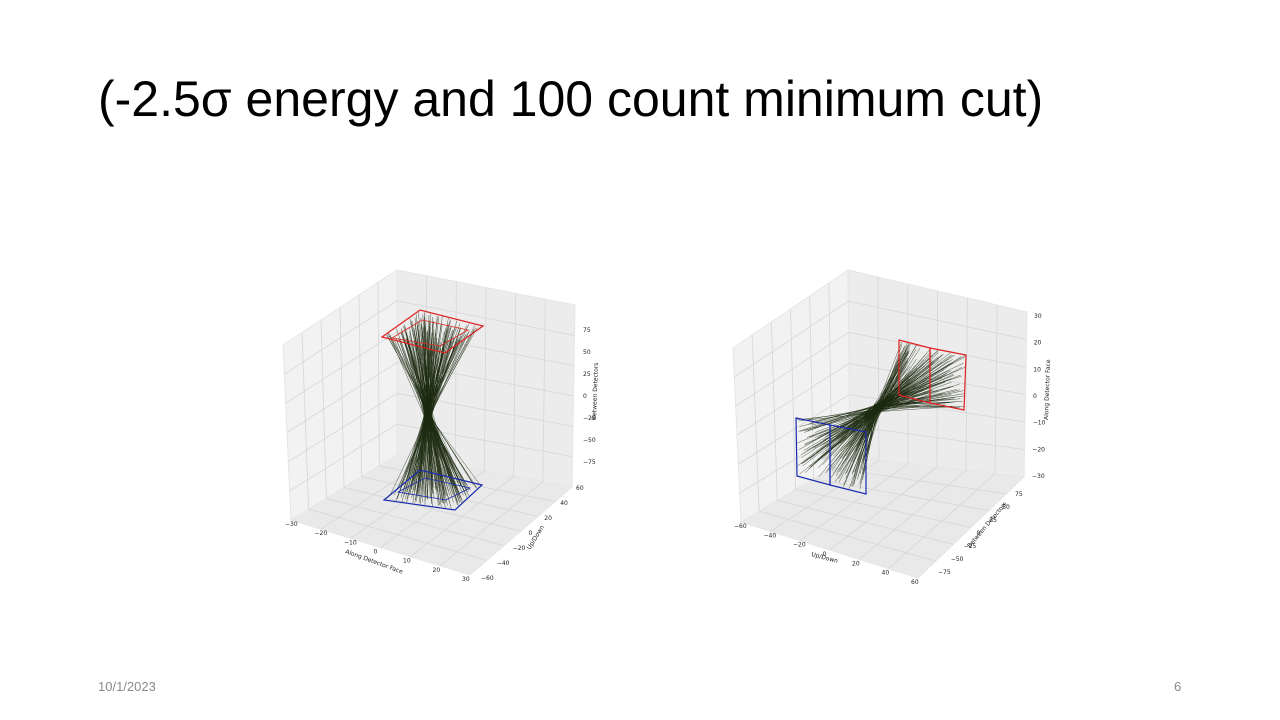  Describe the element at coordinates (1178, 686) in the screenshot. I see `footer-page-number: 6` at that location.